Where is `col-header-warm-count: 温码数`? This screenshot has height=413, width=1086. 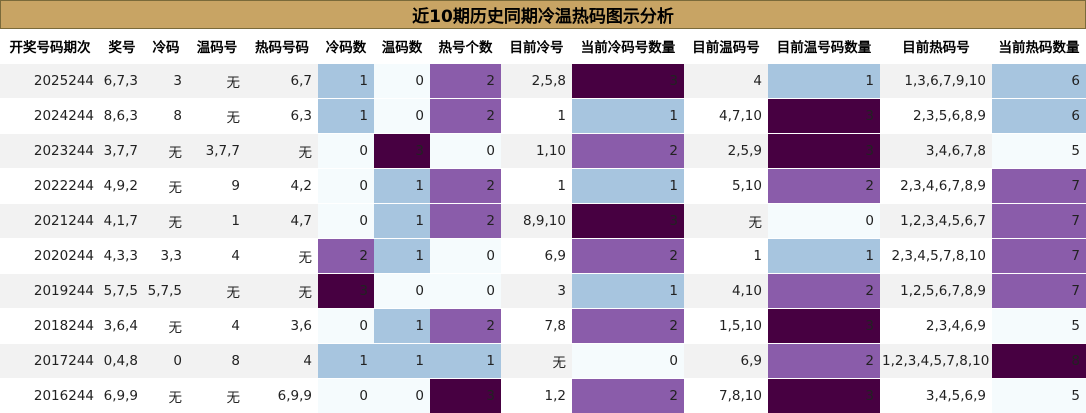
col-header-warm-count: 温码数 is located at coordinates (402, 46).